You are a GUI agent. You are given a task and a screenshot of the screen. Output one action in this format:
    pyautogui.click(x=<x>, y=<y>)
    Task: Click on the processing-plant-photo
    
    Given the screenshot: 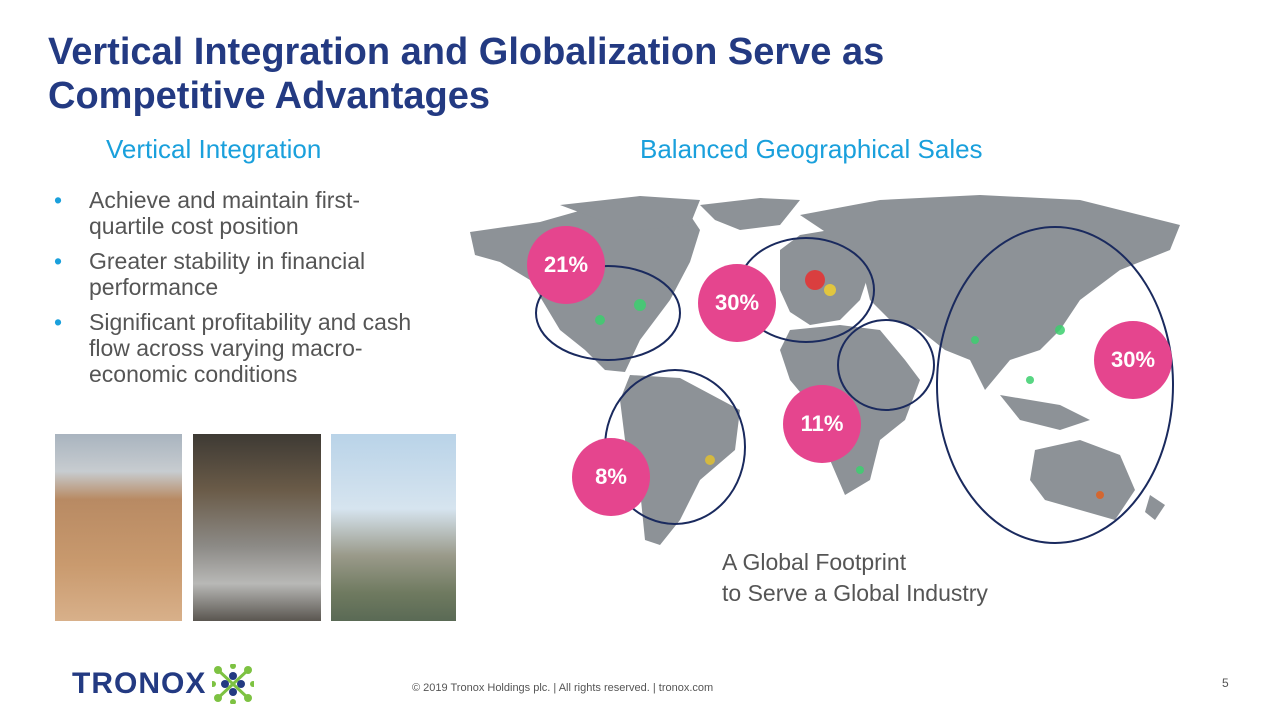 What is the action you would take?
    pyautogui.click(x=393, y=527)
    